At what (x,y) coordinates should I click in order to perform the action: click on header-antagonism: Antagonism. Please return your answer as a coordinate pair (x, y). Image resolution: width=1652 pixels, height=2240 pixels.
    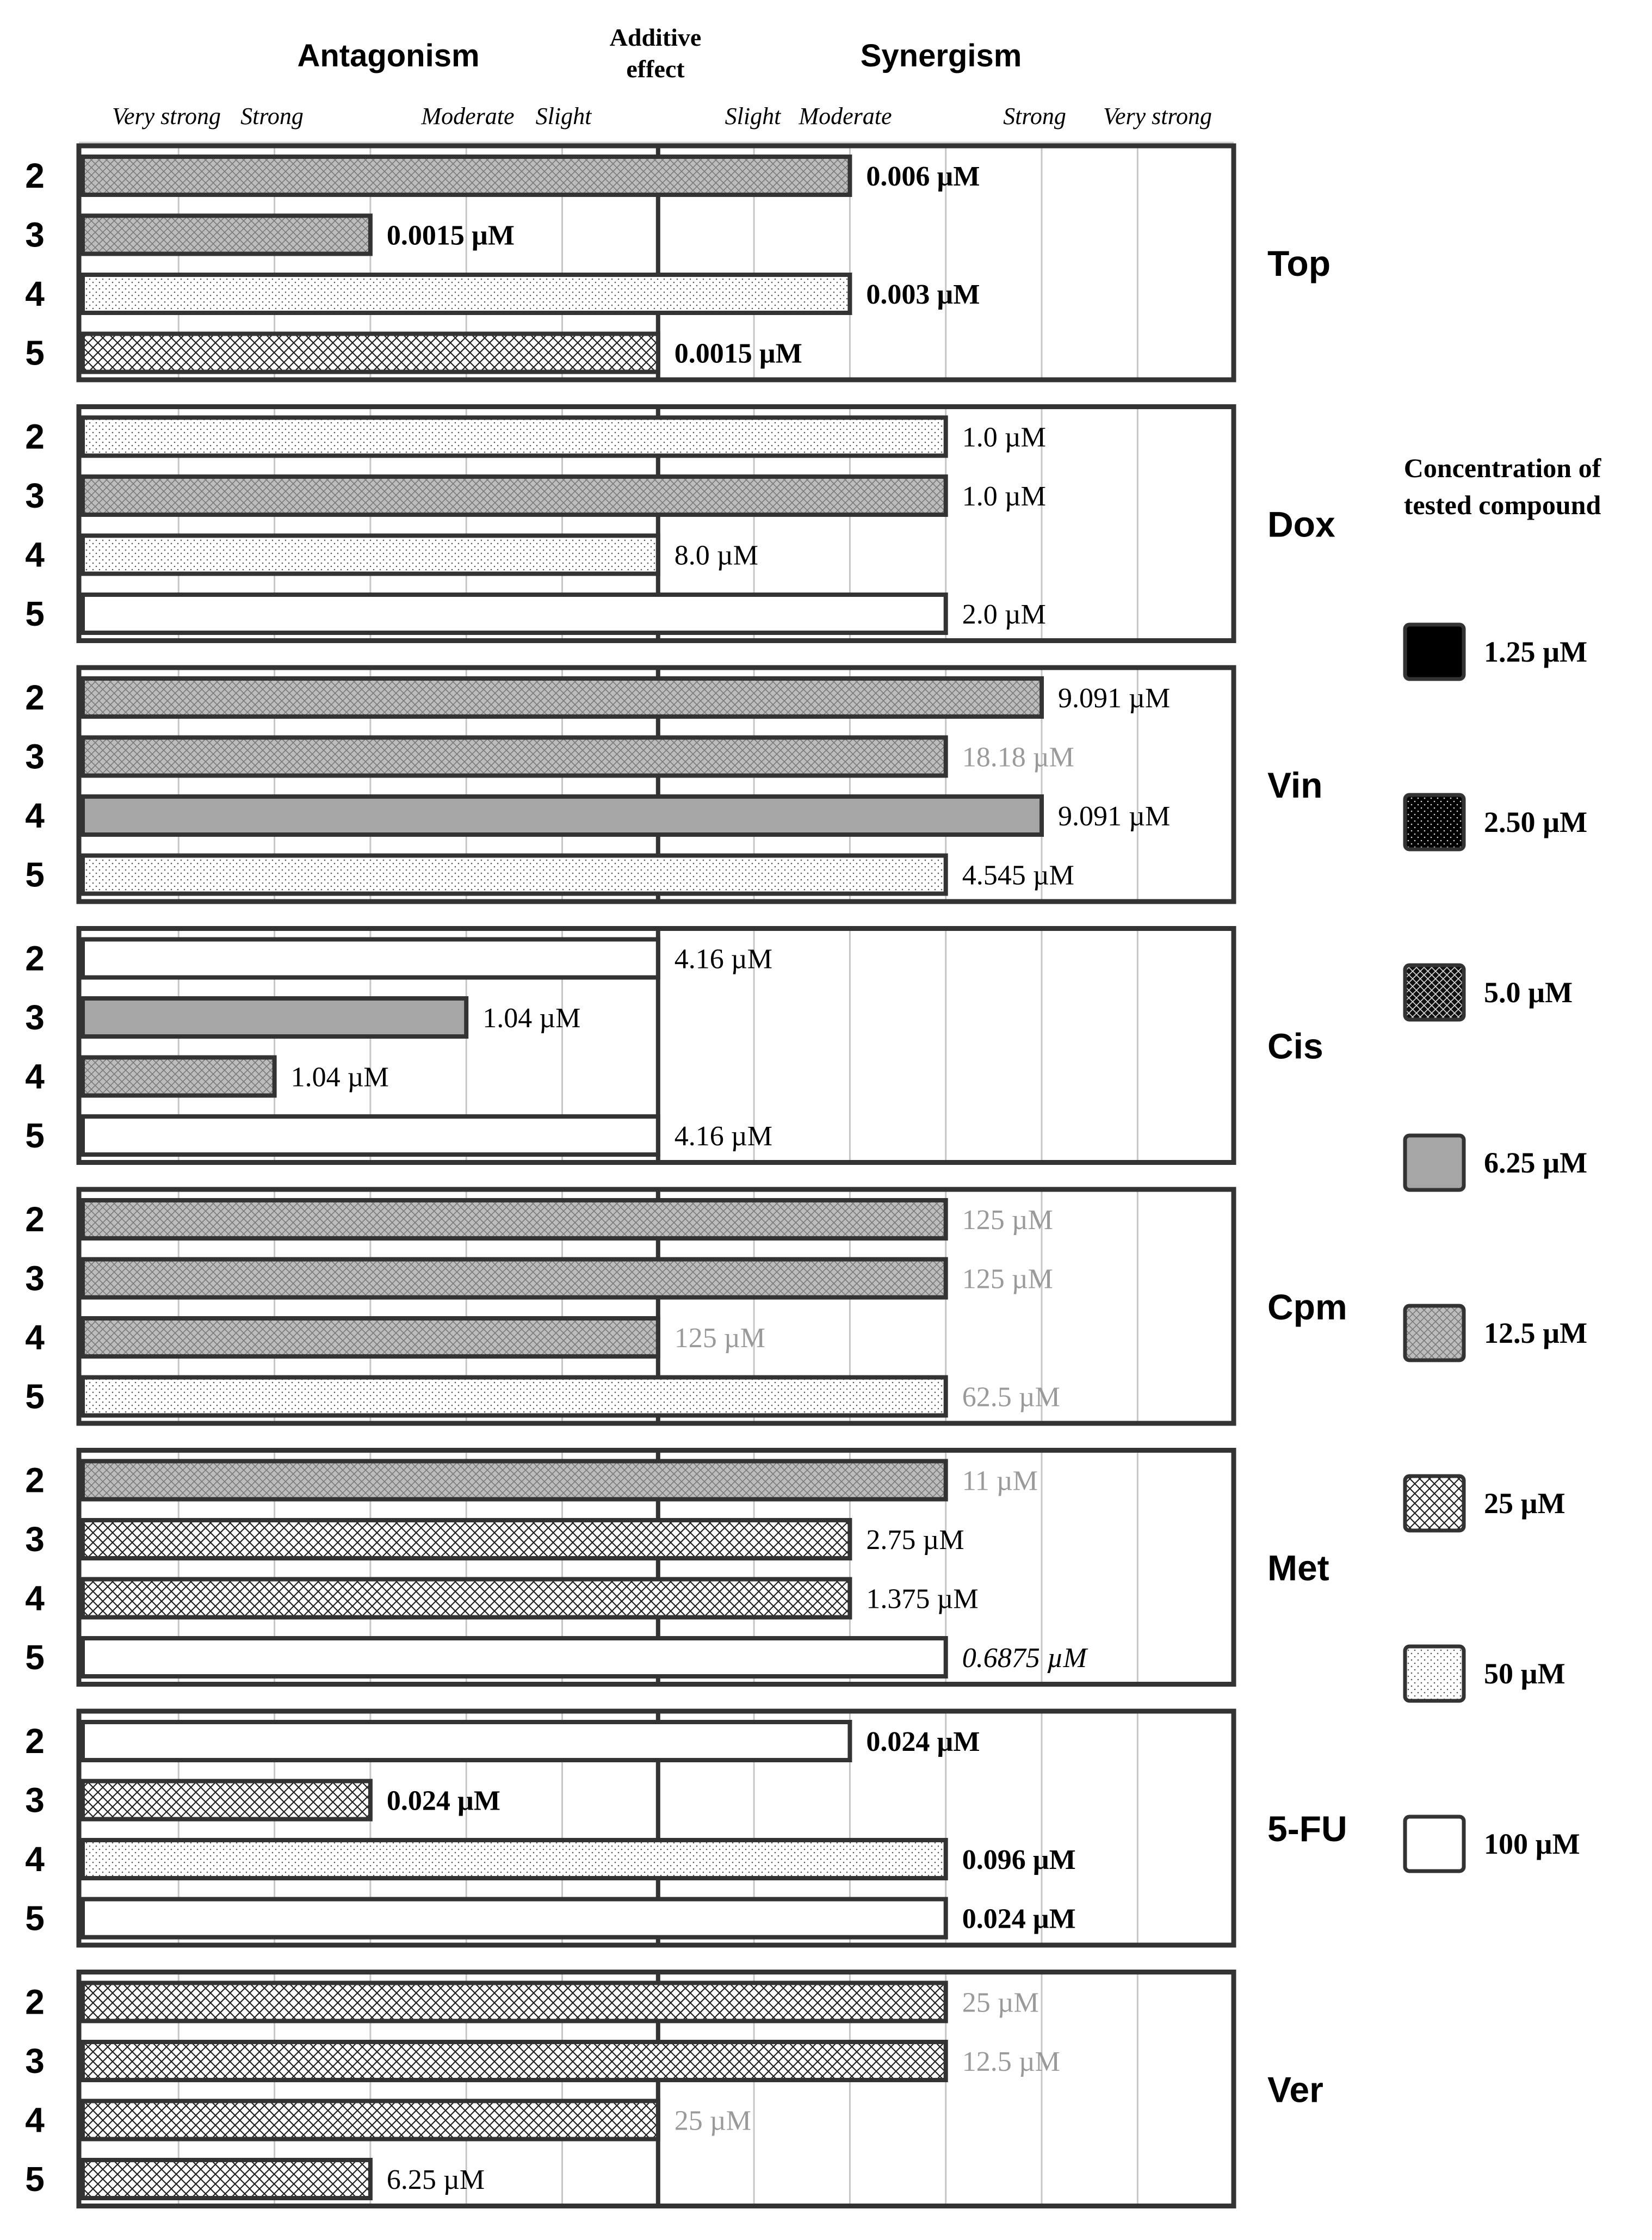
    Looking at the image, I should click on (388, 55).